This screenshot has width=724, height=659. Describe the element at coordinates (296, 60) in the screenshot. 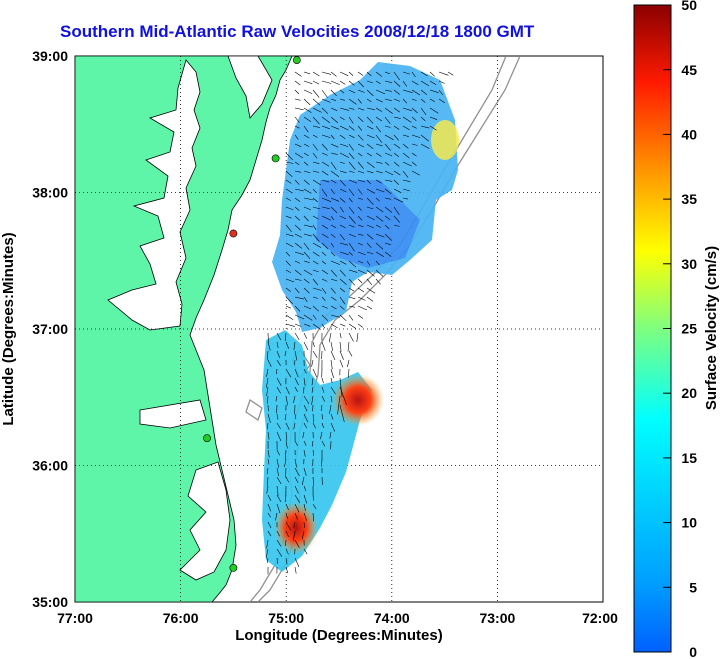

I see `station-marker` at that location.